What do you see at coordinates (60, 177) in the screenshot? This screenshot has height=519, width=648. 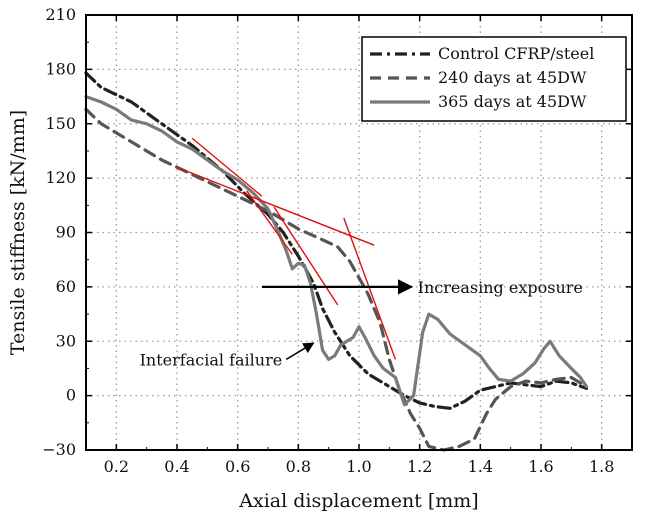 I see `y-tick-label: 120` at bounding box center [60, 177].